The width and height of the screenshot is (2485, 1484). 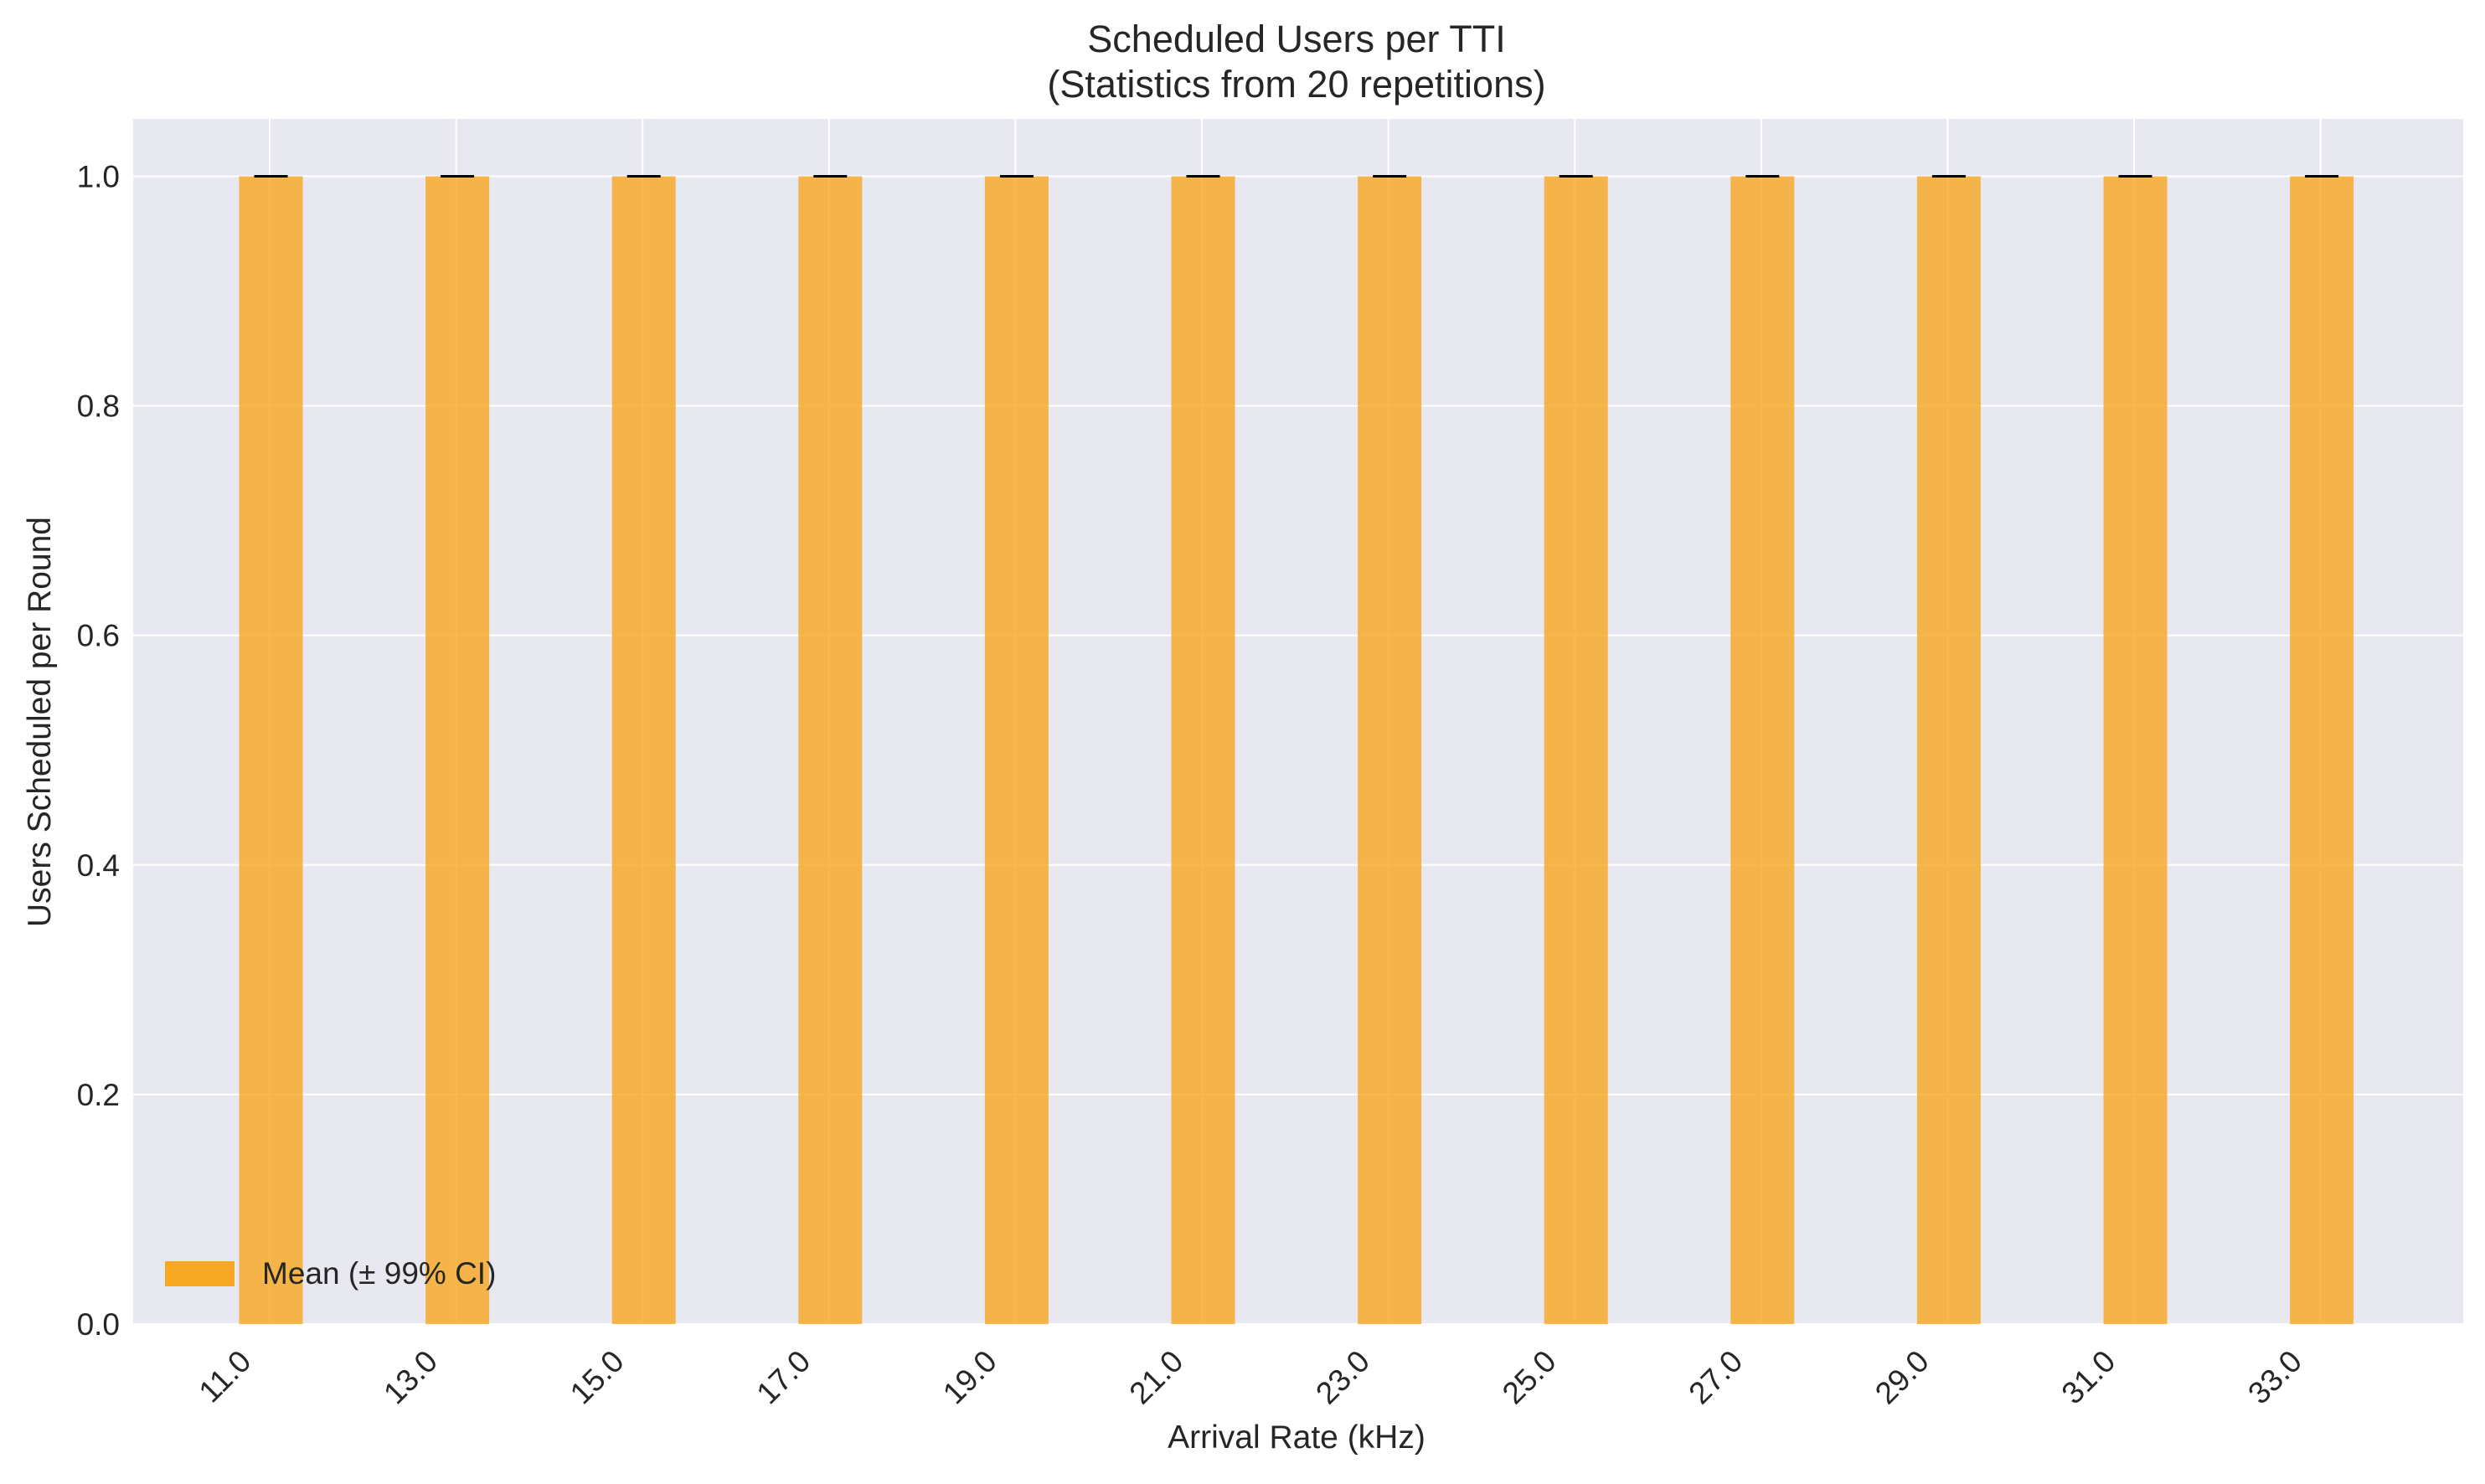 What do you see at coordinates (597, 1377) in the screenshot?
I see `x-tick-label: 15.0` at bounding box center [597, 1377].